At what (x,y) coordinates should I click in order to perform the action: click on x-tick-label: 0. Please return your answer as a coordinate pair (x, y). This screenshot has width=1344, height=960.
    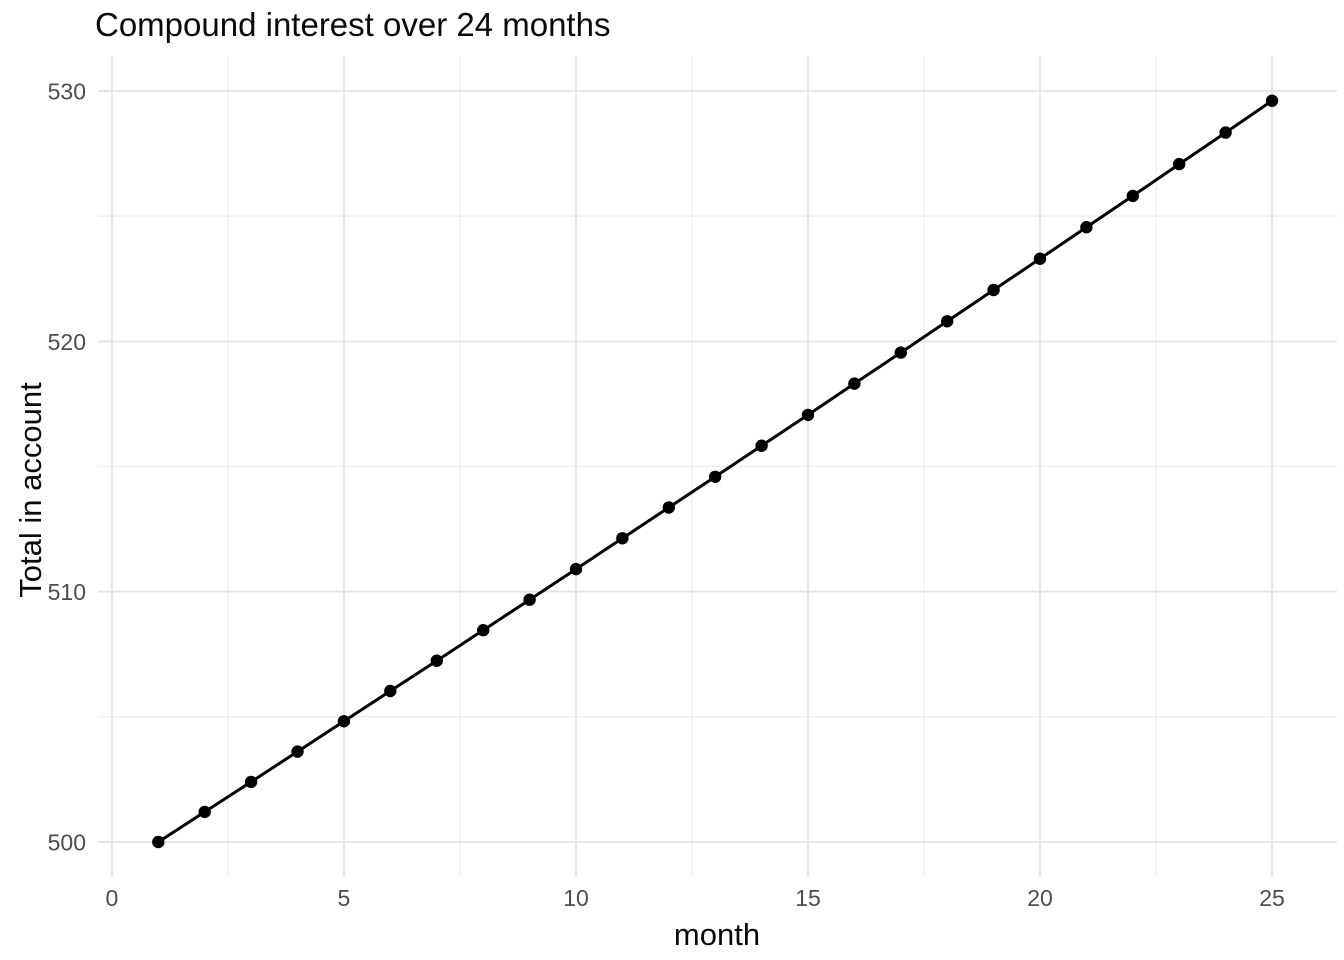
    Looking at the image, I should click on (112, 898).